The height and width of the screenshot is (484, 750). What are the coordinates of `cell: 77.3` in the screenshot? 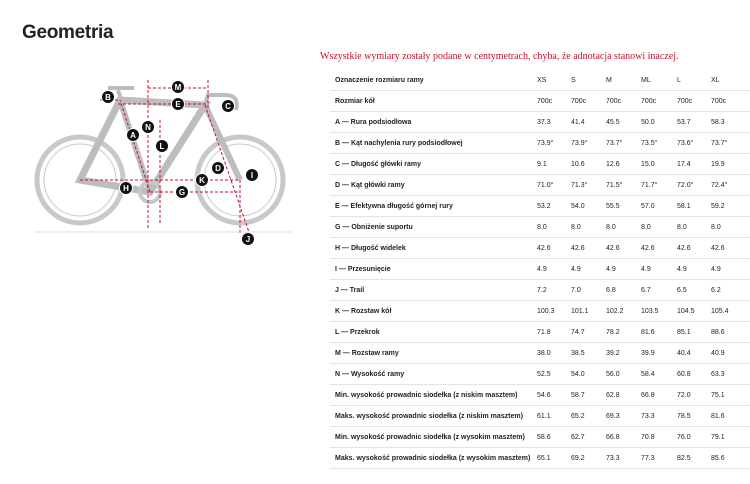 It's located at (648, 458).